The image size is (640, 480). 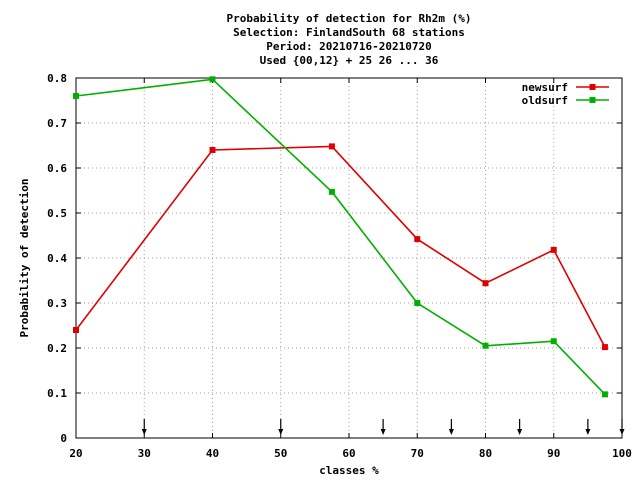 I want to click on legend-entry-oldsurf: oldsurf, so click(x=565, y=100).